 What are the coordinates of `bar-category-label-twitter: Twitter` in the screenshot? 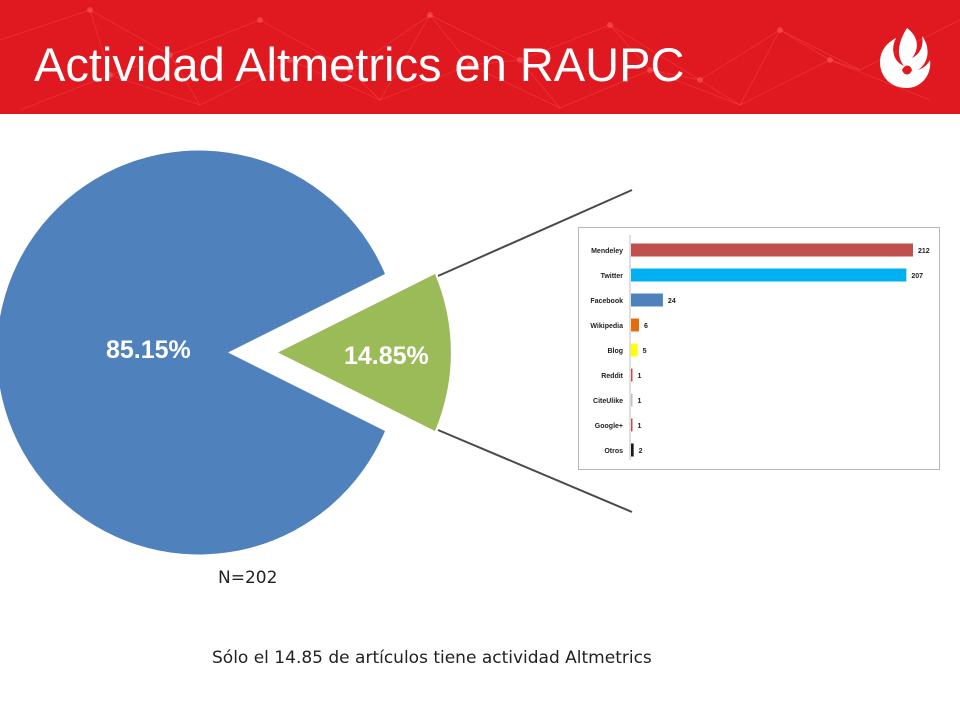 It's located at (612, 276).